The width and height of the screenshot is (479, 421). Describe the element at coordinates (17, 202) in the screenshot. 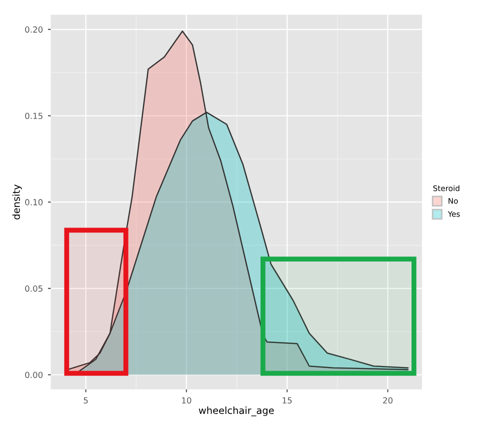

I see `y-axis-title: density` at that location.